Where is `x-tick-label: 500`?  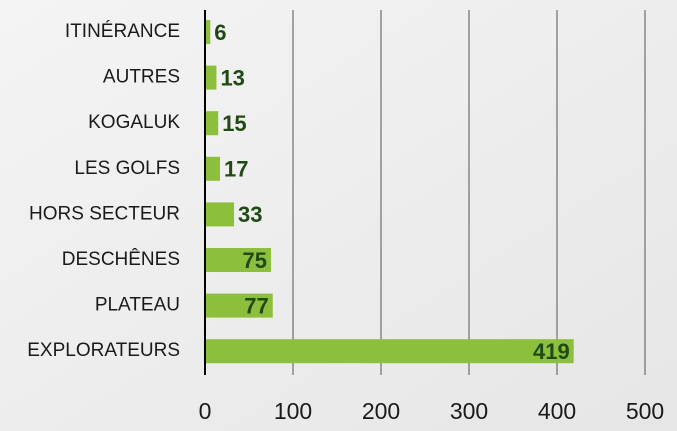 x-tick-label: 500 is located at coordinates (645, 411).